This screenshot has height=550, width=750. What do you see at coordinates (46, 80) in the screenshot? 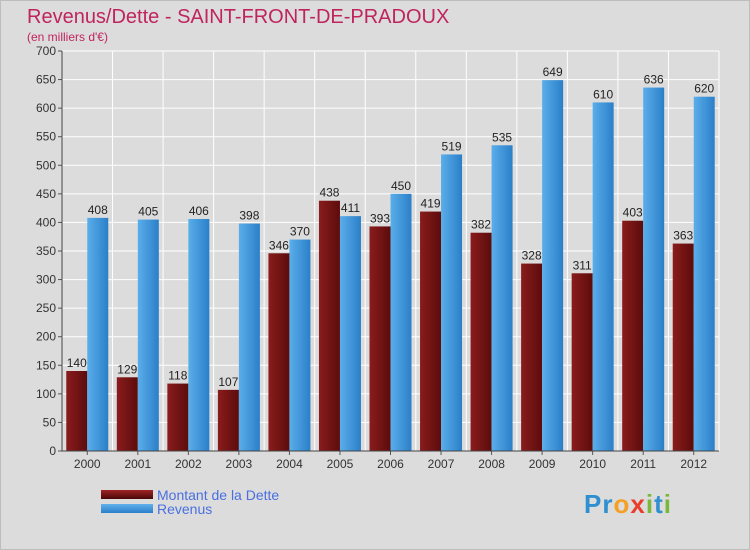
I see `y-tick-label: 650` at bounding box center [46, 80].